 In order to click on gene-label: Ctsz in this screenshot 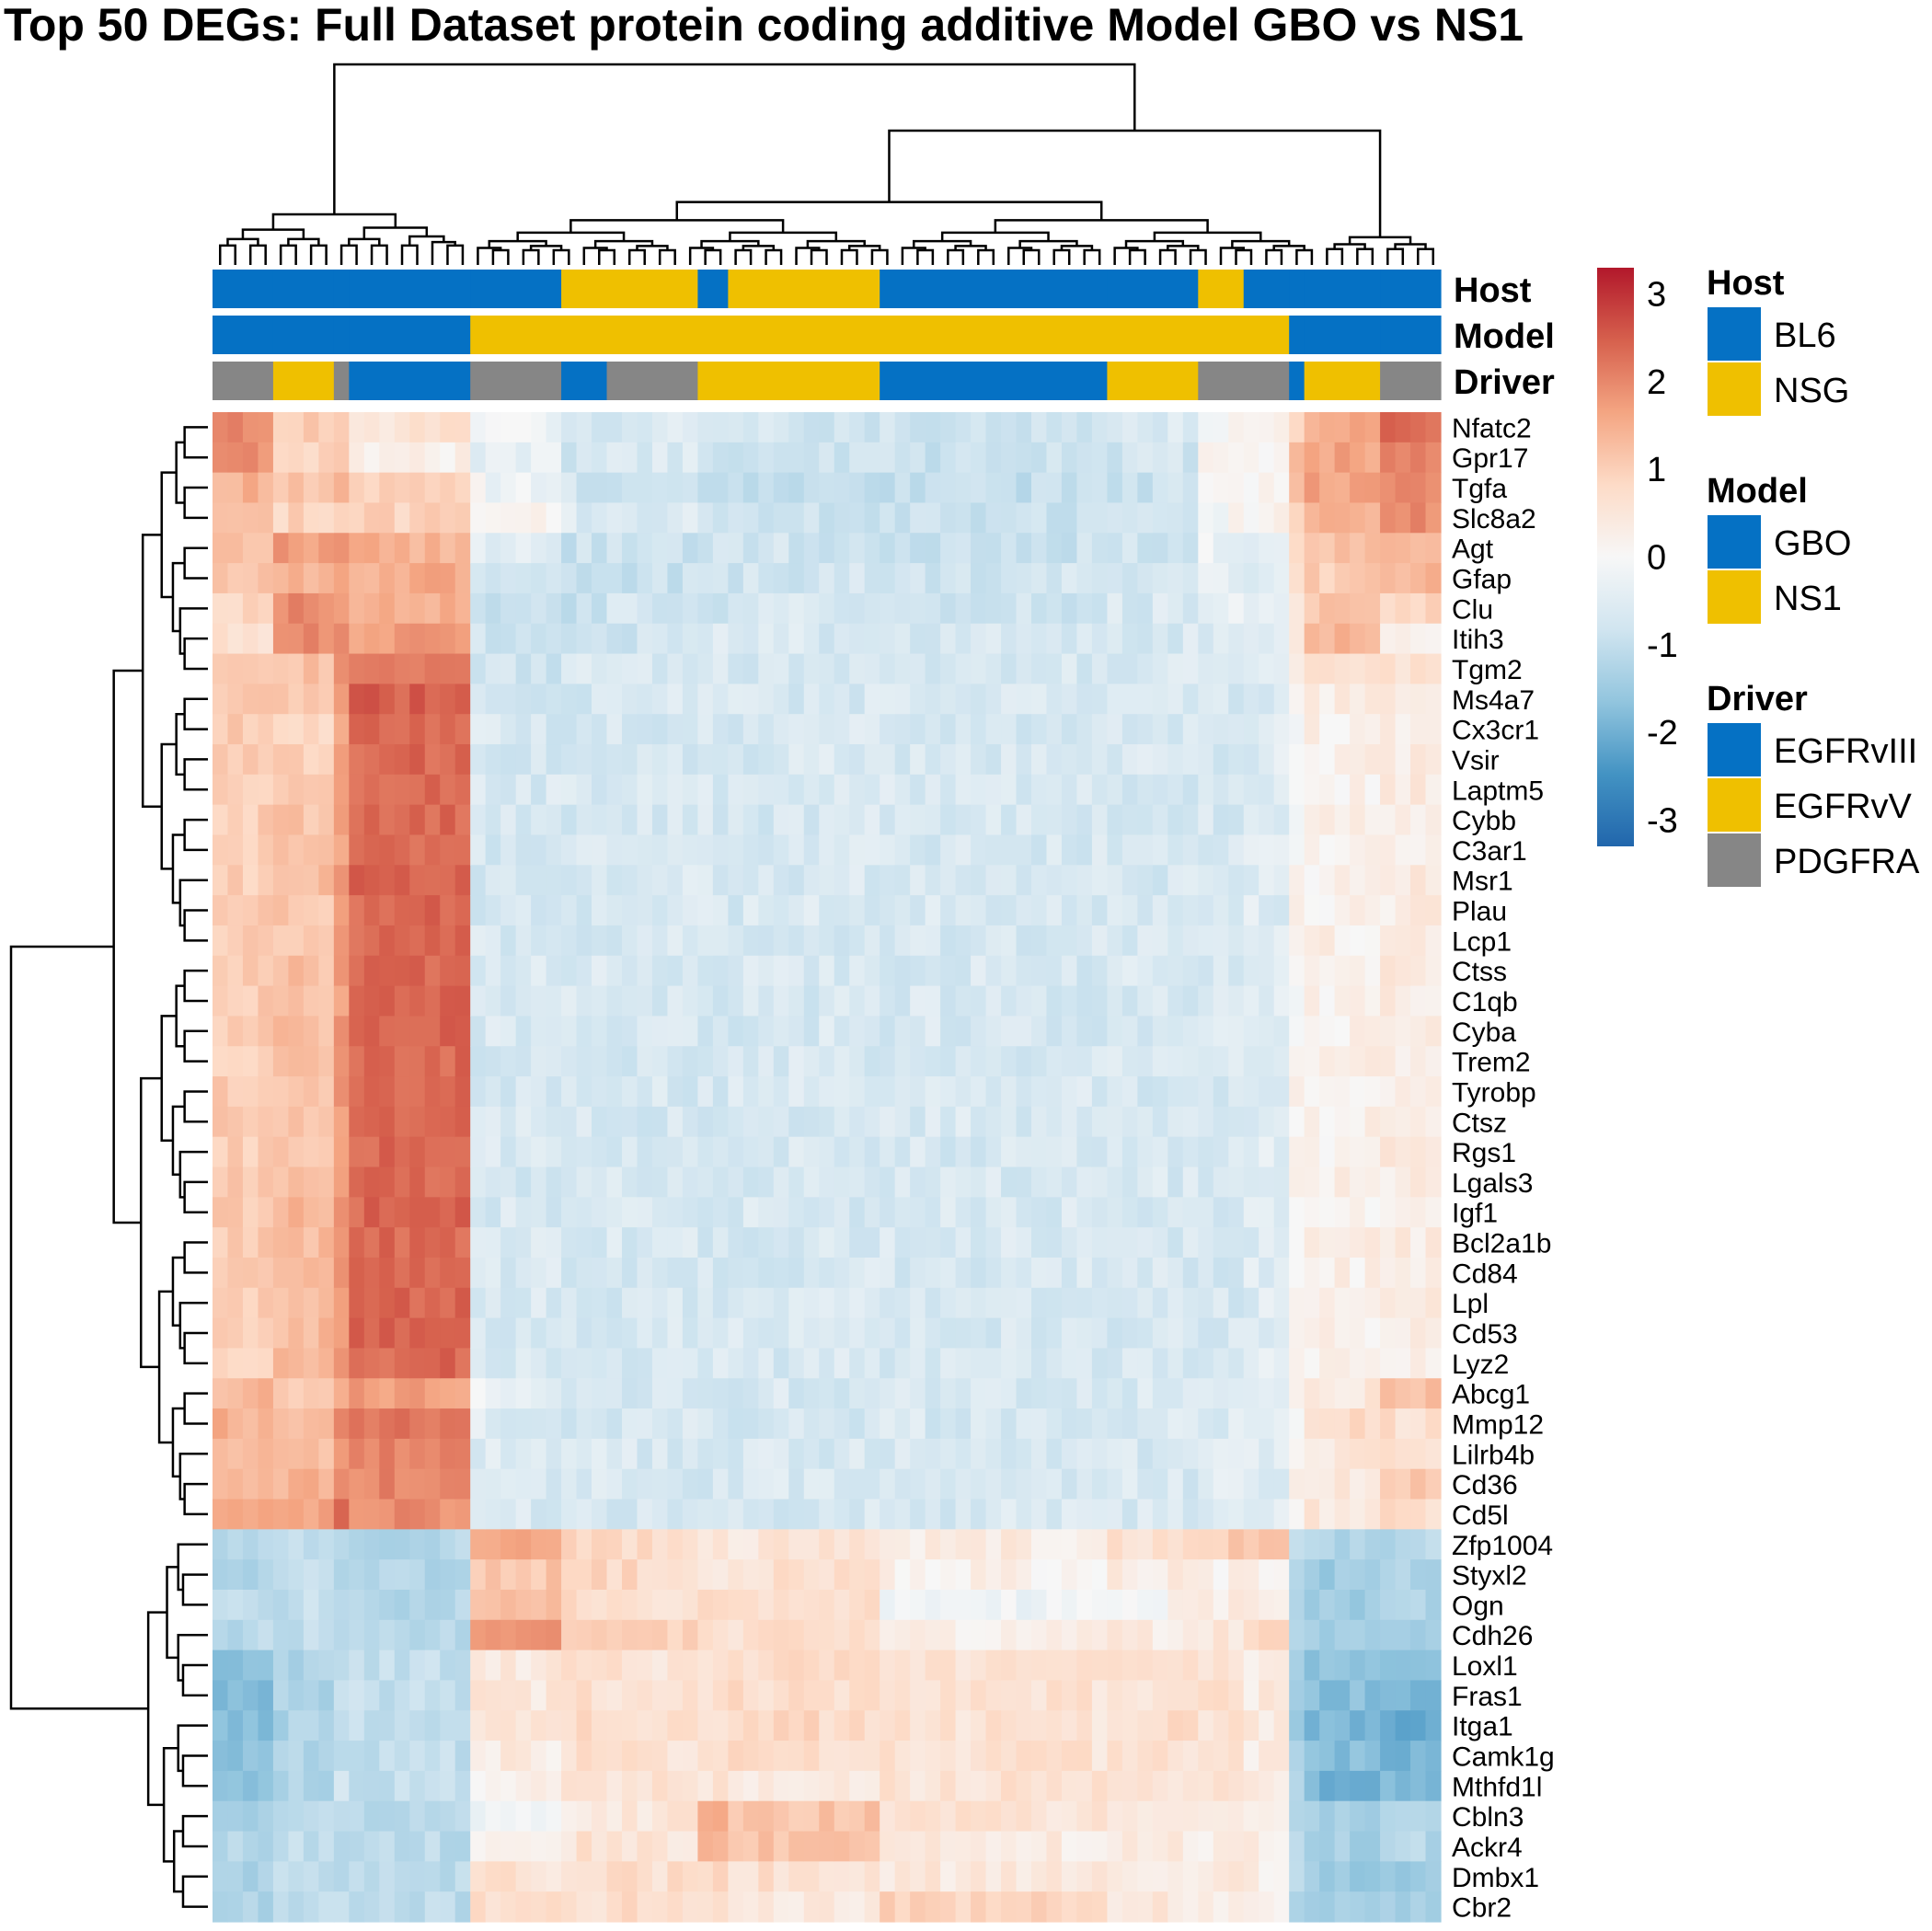, I will do `click(1479, 1123)`.